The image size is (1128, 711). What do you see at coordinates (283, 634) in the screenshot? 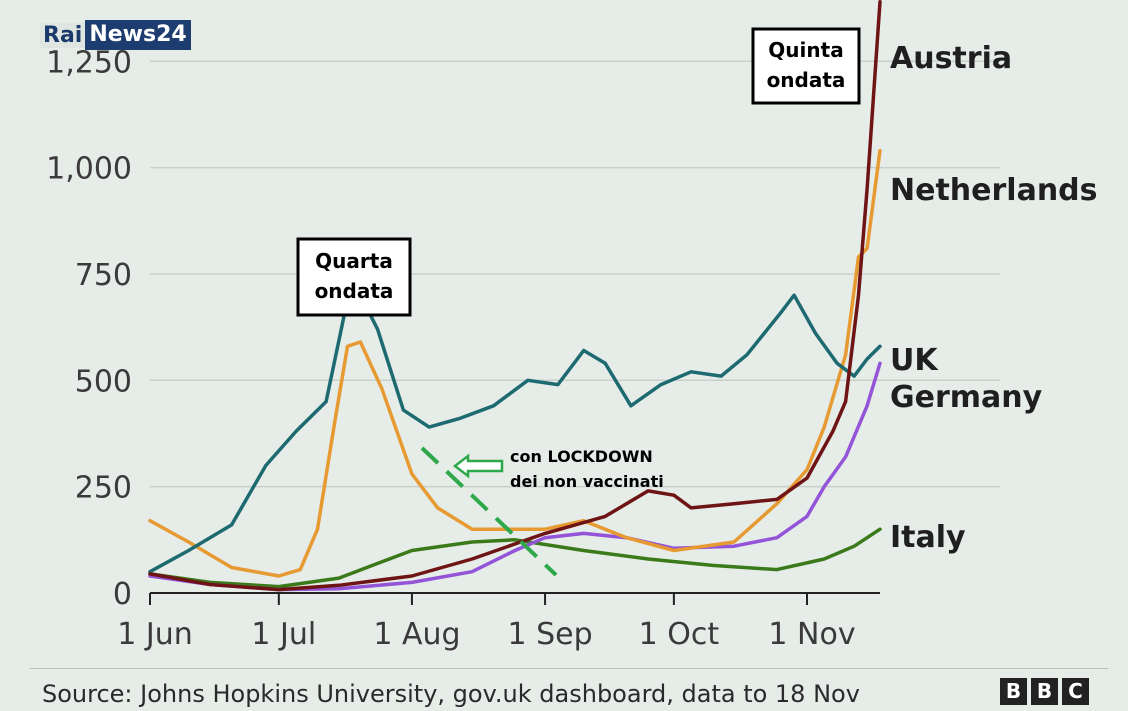
I see `x-tick-label: 1 Jul` at bounding box center [283, 634].